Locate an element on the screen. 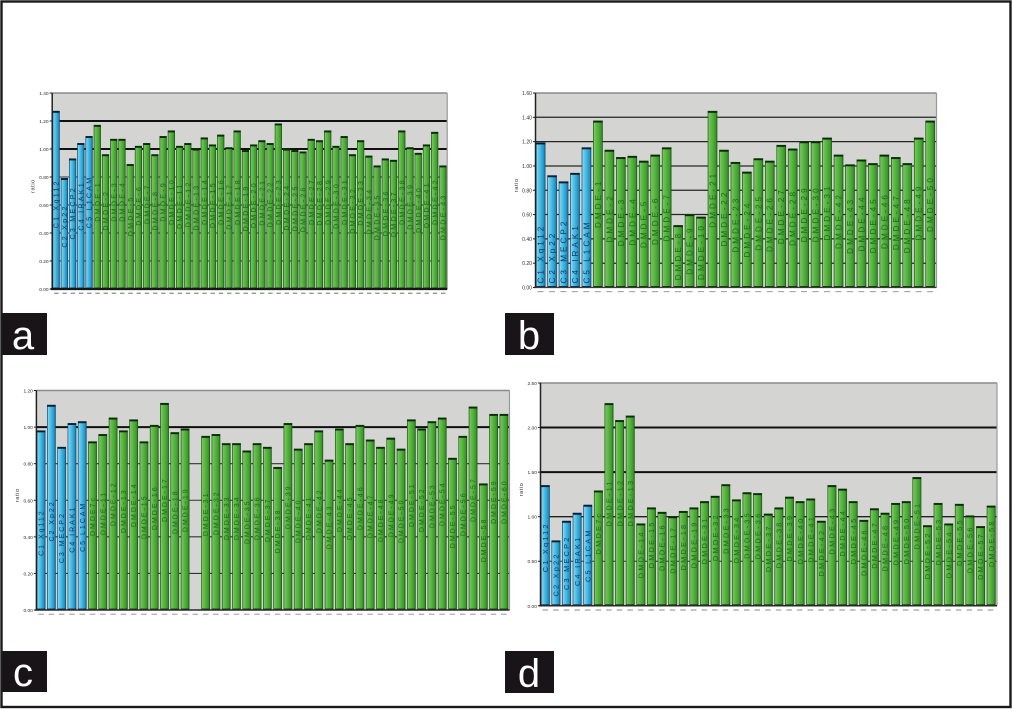 The image size is (1012, 709). svg-text: DMDE-34 is located at coordinates (368, 211).